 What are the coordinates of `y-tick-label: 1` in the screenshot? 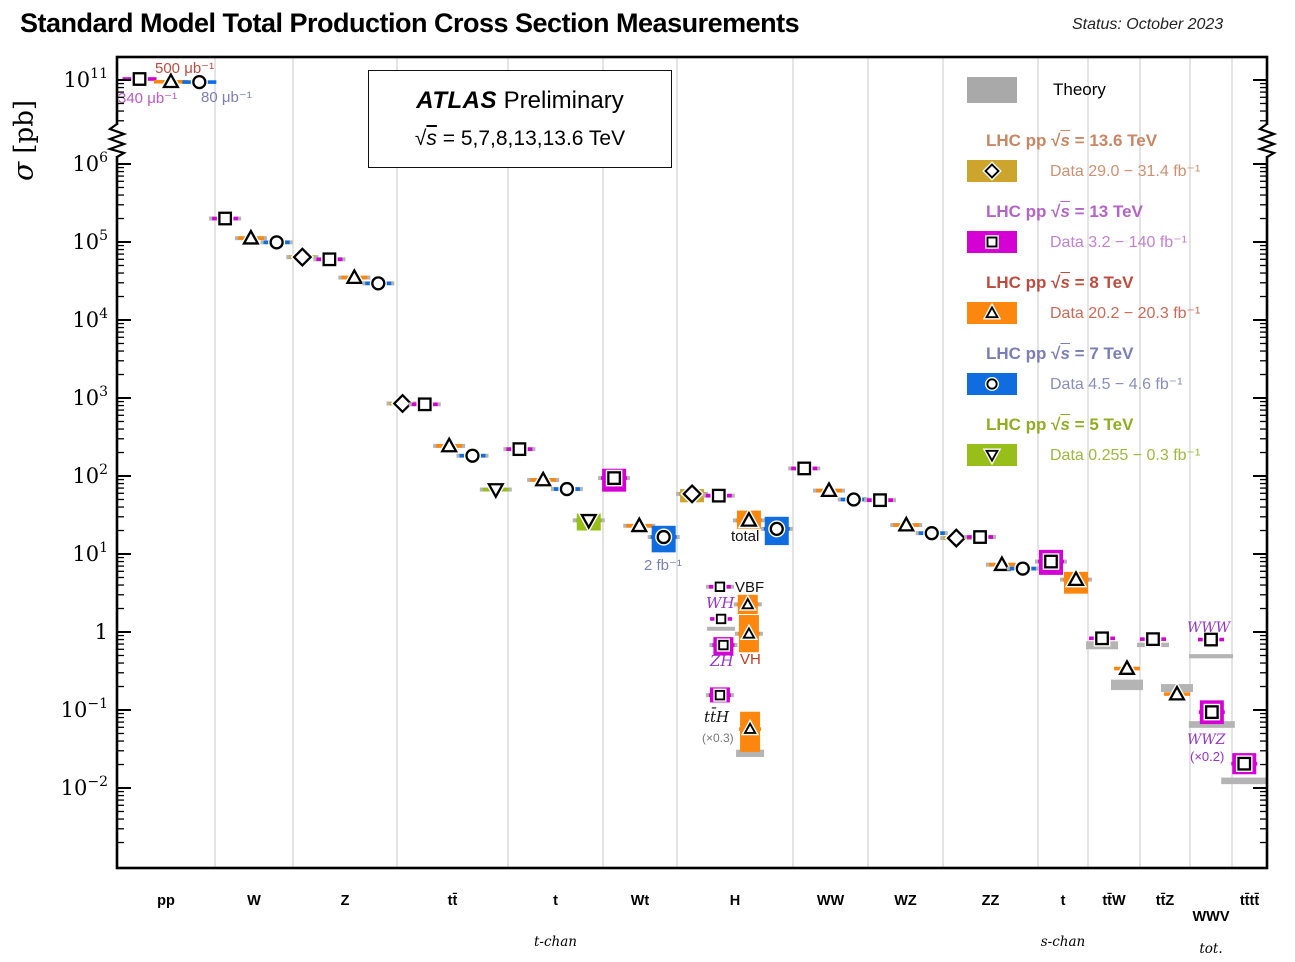 It's located at (101, 632).